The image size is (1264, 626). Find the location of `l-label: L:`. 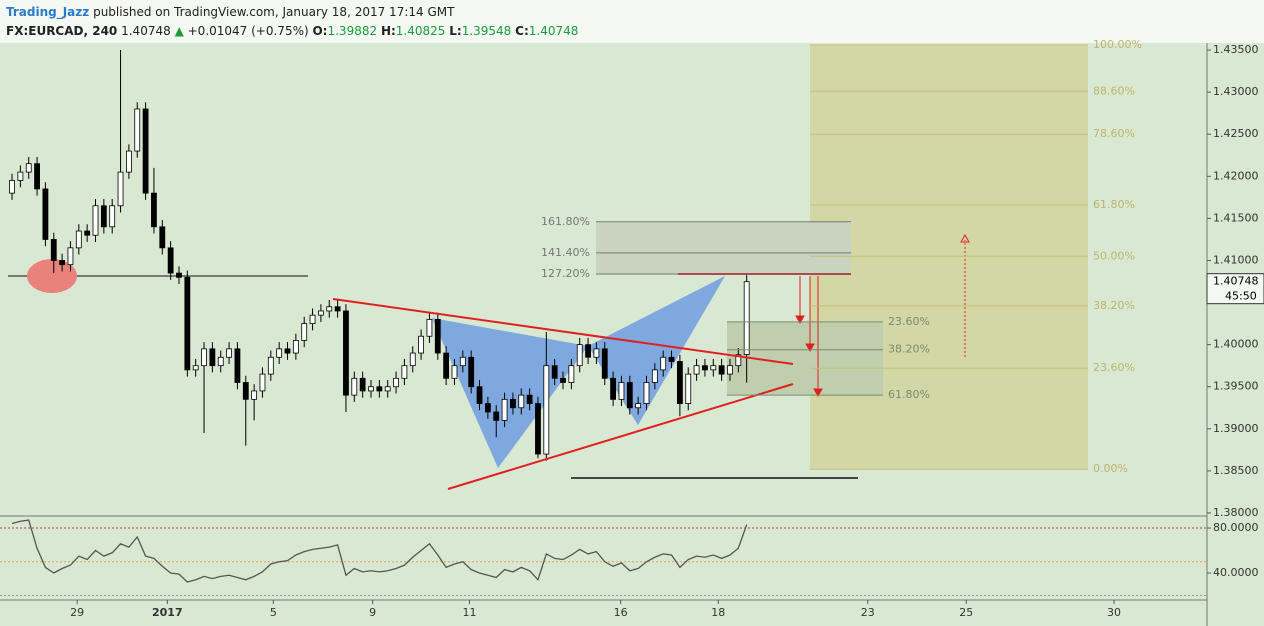

l-label: L: is located at coordinates (455, 31).